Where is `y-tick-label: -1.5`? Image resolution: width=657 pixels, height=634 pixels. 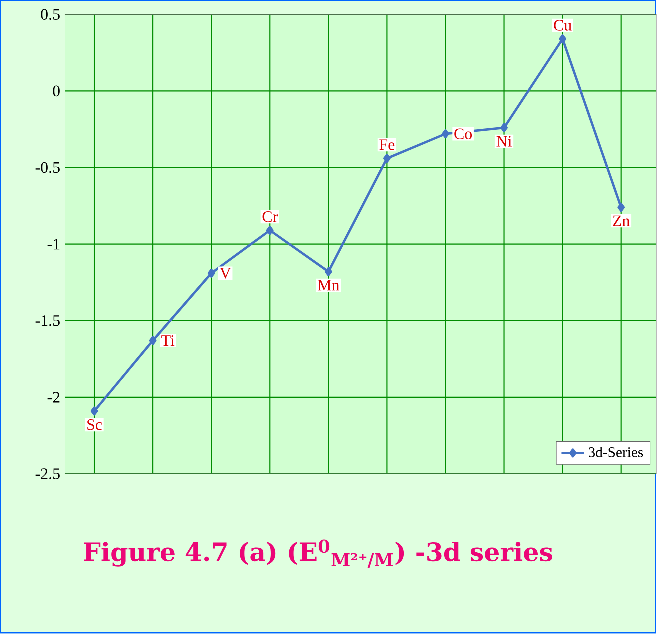
y-tick-label: -1.5 is located at coordinates (48, 321).